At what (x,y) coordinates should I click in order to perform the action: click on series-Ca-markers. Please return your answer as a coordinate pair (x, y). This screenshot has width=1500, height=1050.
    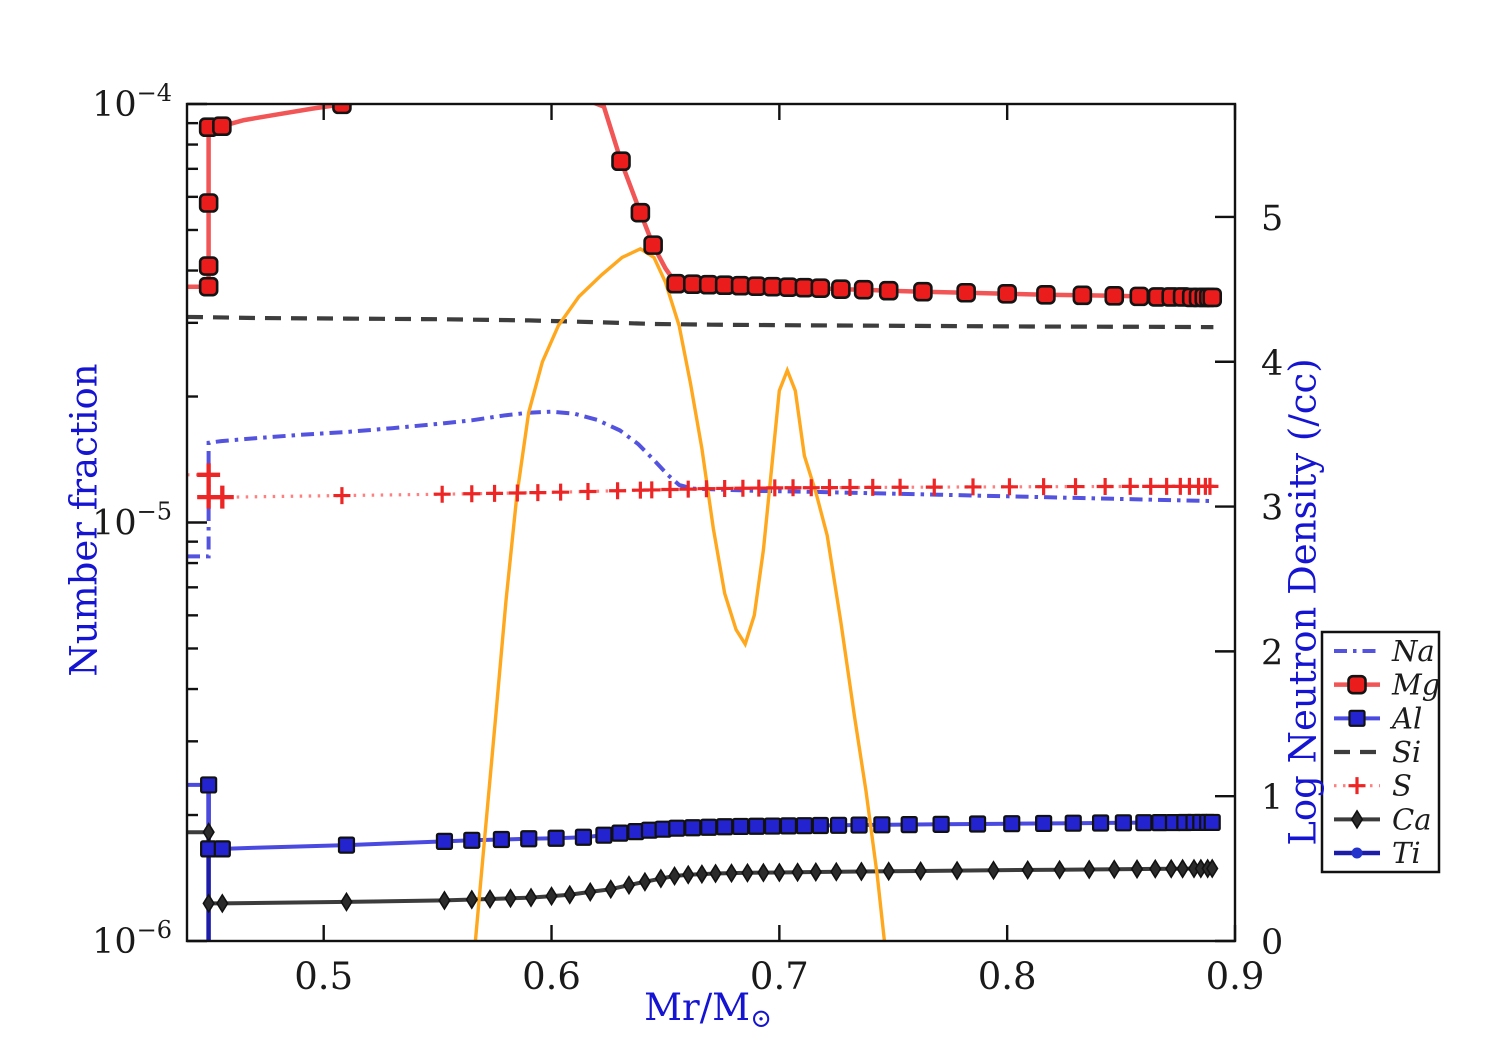
    Looking at the image, I should click on (710, 868).